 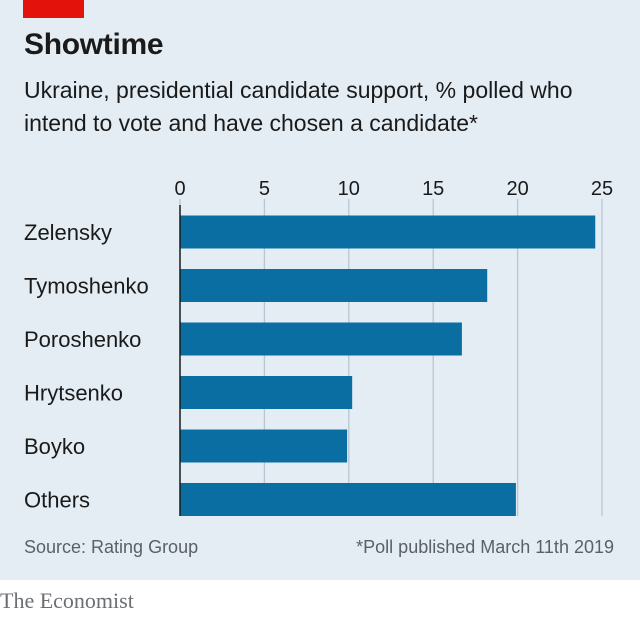 I want to click on chart-title: Showtime, so click(x=94, y=44).